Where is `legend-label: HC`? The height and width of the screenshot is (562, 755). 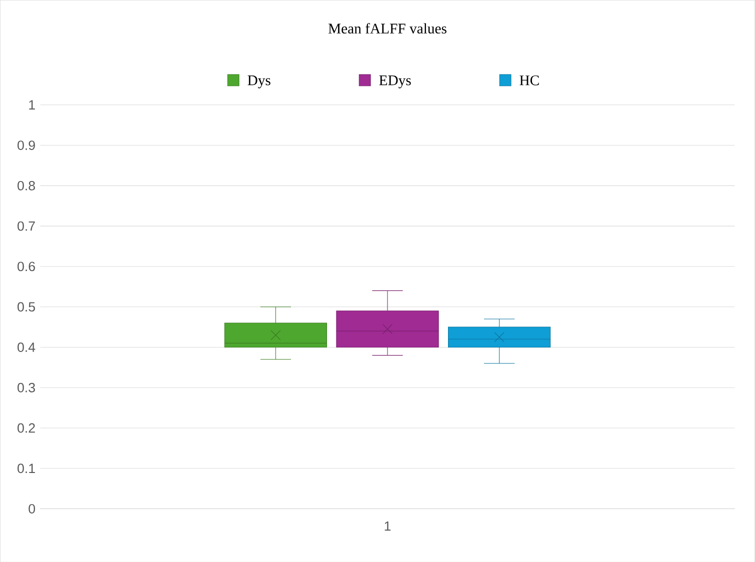
legend-label: HC is located at coordinates (529, 80).